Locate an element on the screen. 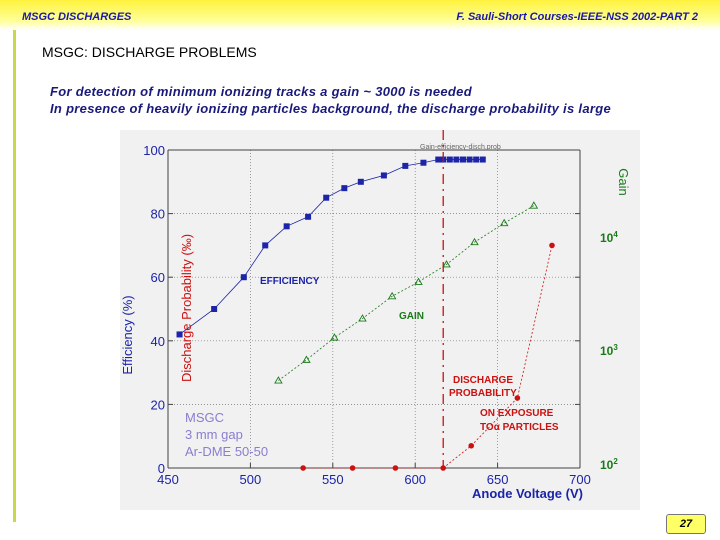 The image size is (720, 540). gain-tick-label-10e4: 10⁴ is located at coordinates (609, 237).